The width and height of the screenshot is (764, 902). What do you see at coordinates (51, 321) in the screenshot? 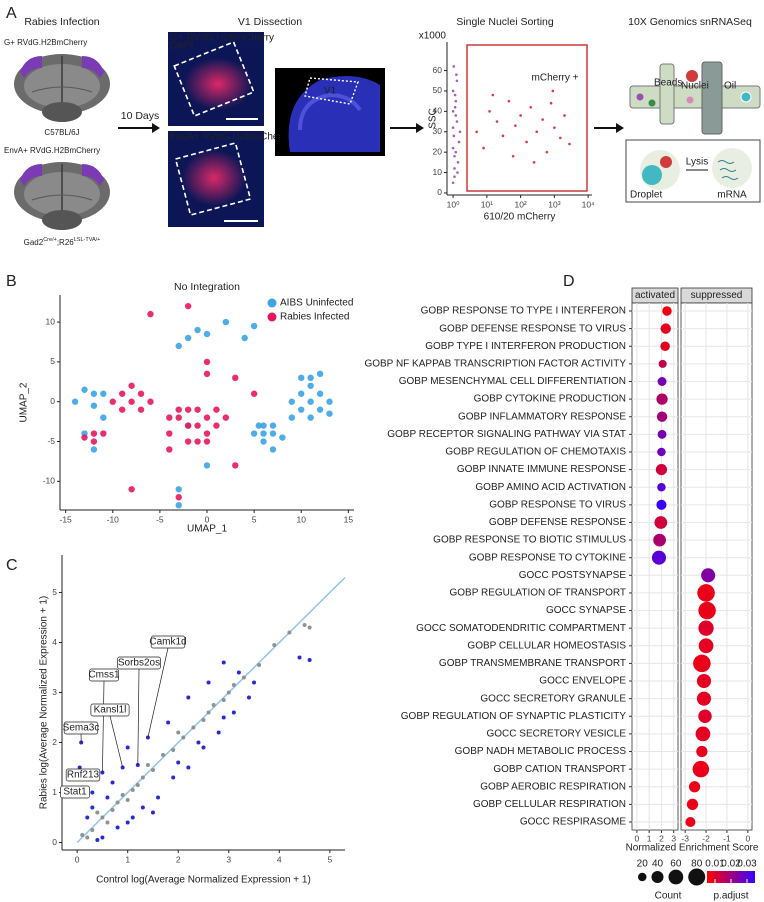
I see `y-tick-label: 10` at bounding box center [51, 321].